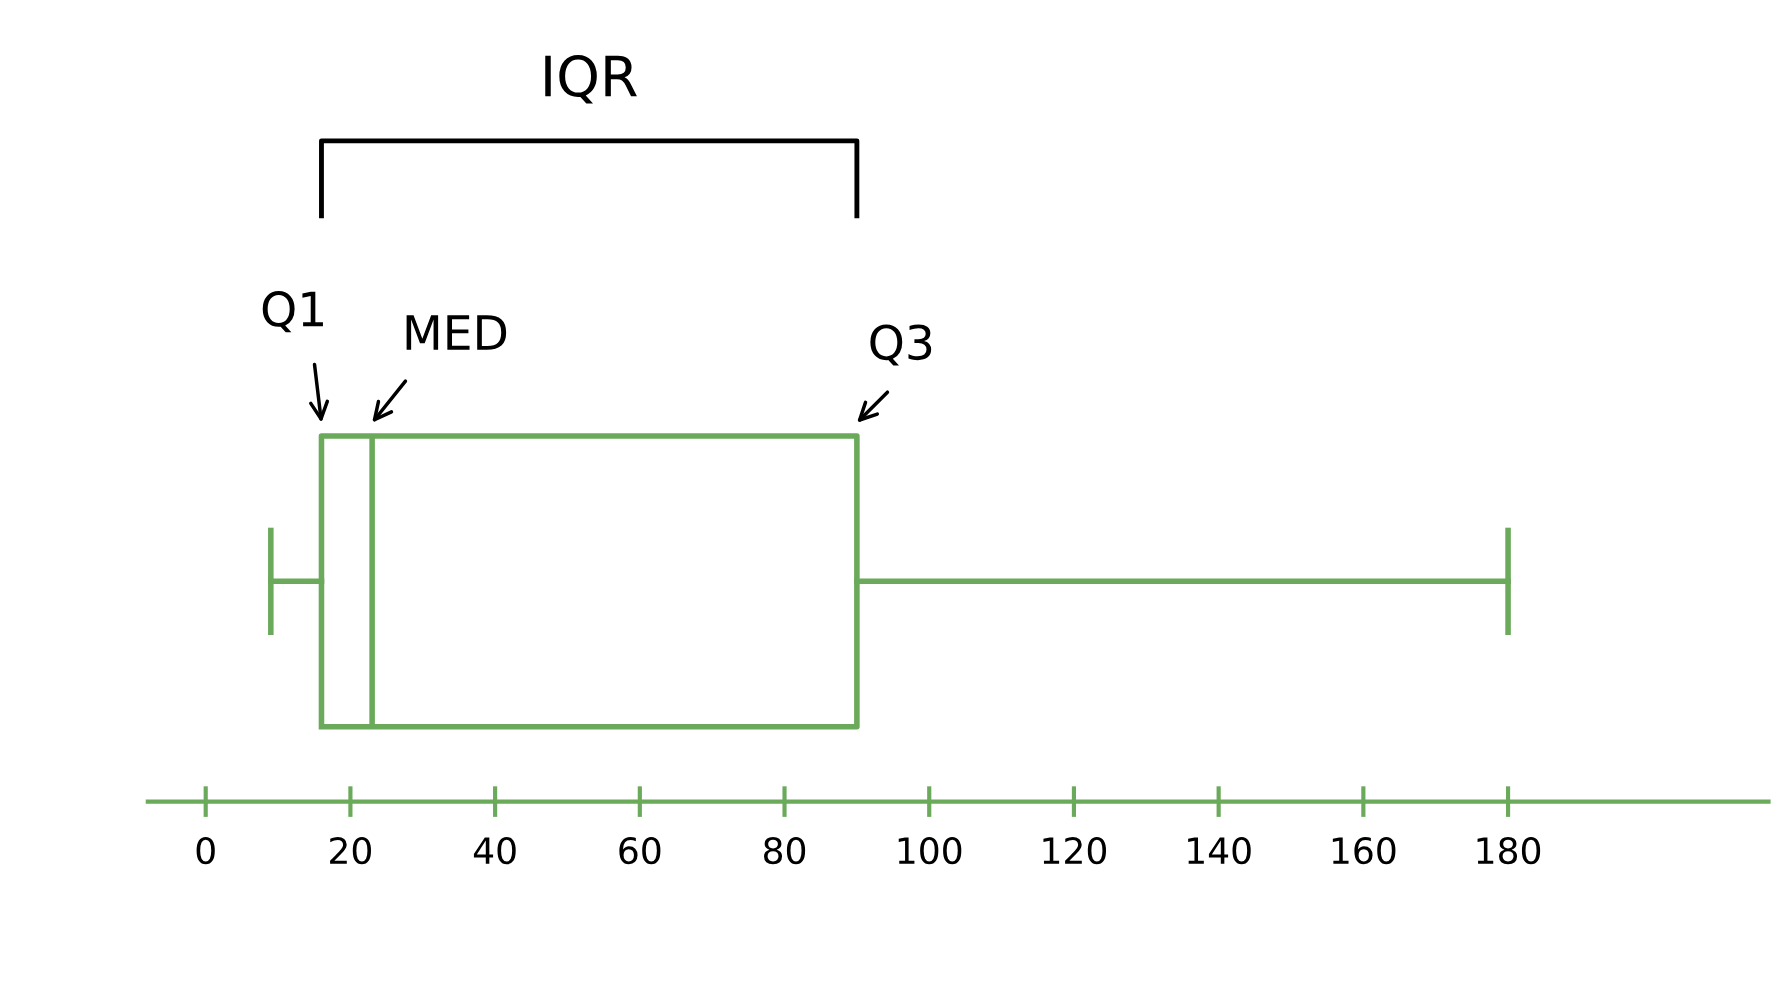 This screenshot has width=1781, height=1002. I want to click on text: MED, so click(456, 332).